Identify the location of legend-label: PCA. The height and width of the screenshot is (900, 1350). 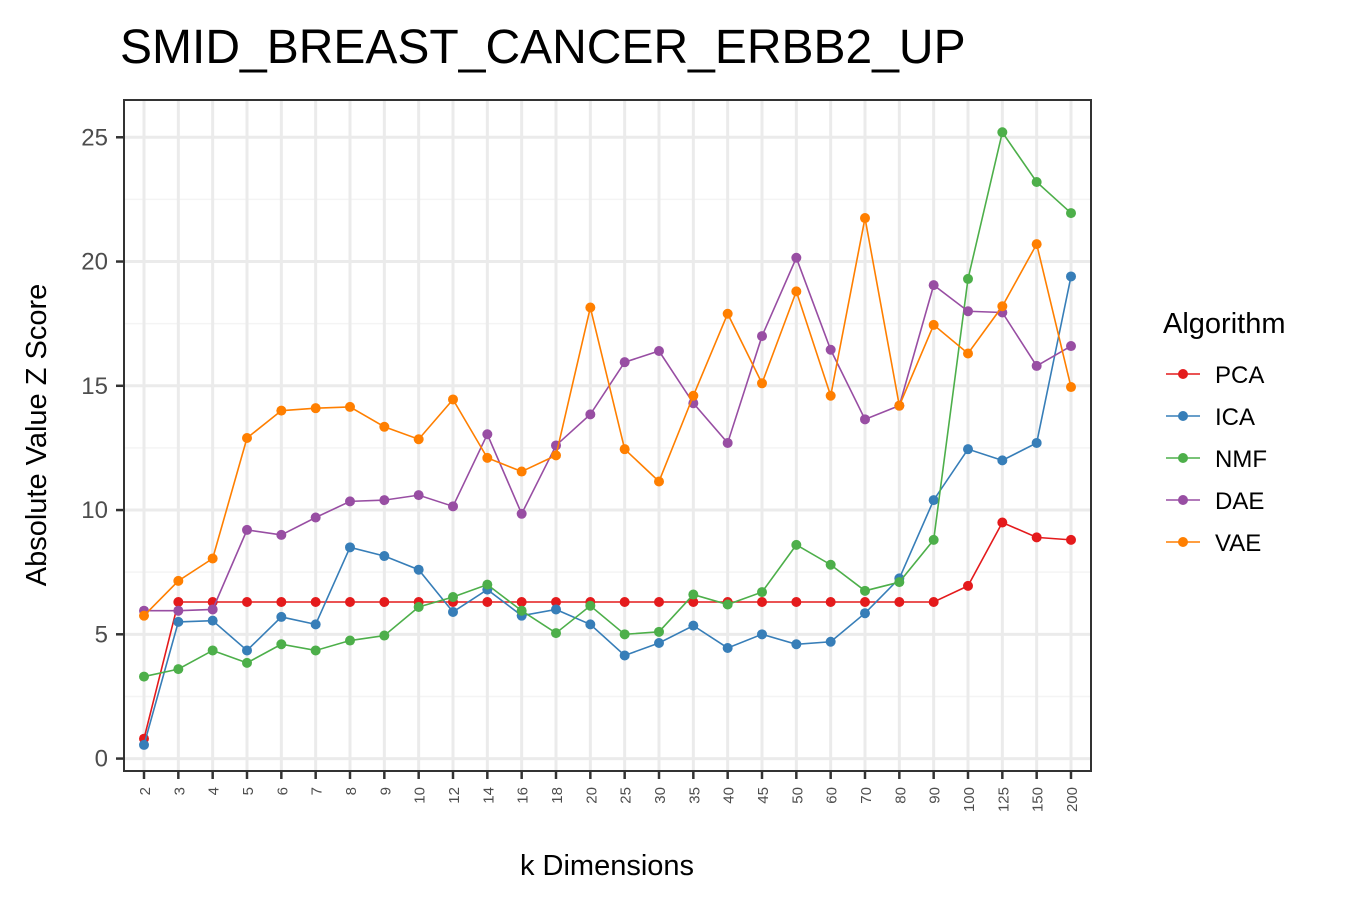
(1239, 375).